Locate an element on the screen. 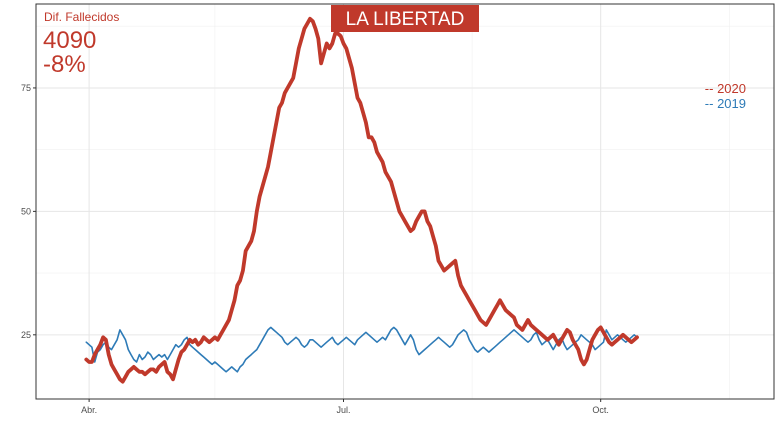  annotation-value: 4090 is located at coordinates (69, 40).